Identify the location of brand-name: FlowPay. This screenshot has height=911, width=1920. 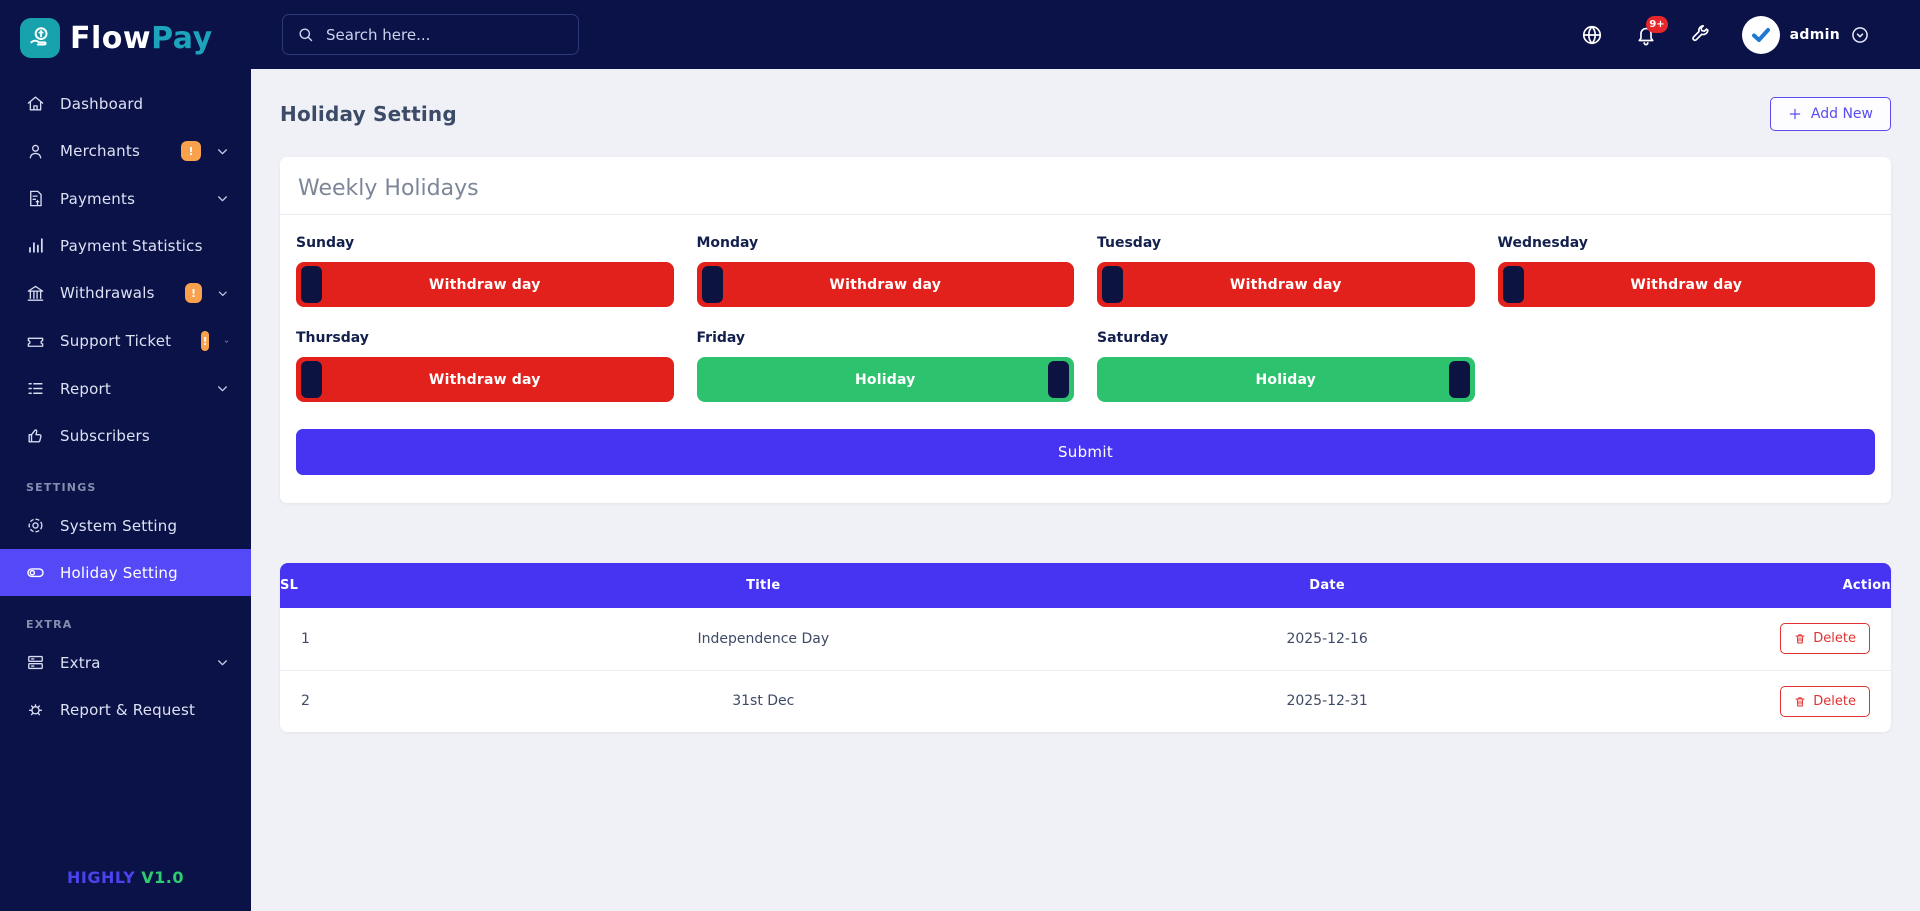
(141, 38).